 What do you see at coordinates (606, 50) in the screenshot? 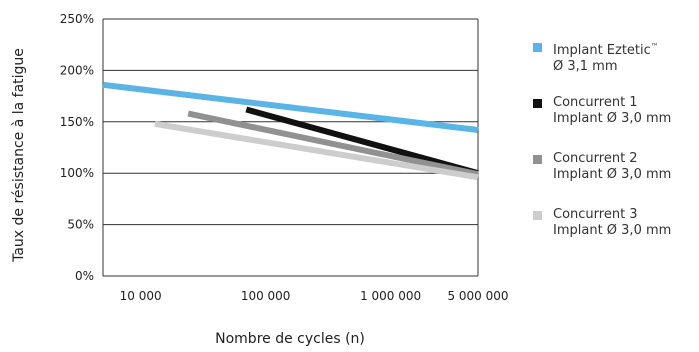
I see `legend-label-line1: Implant Eztetic™` at bounding box center [606, 50].